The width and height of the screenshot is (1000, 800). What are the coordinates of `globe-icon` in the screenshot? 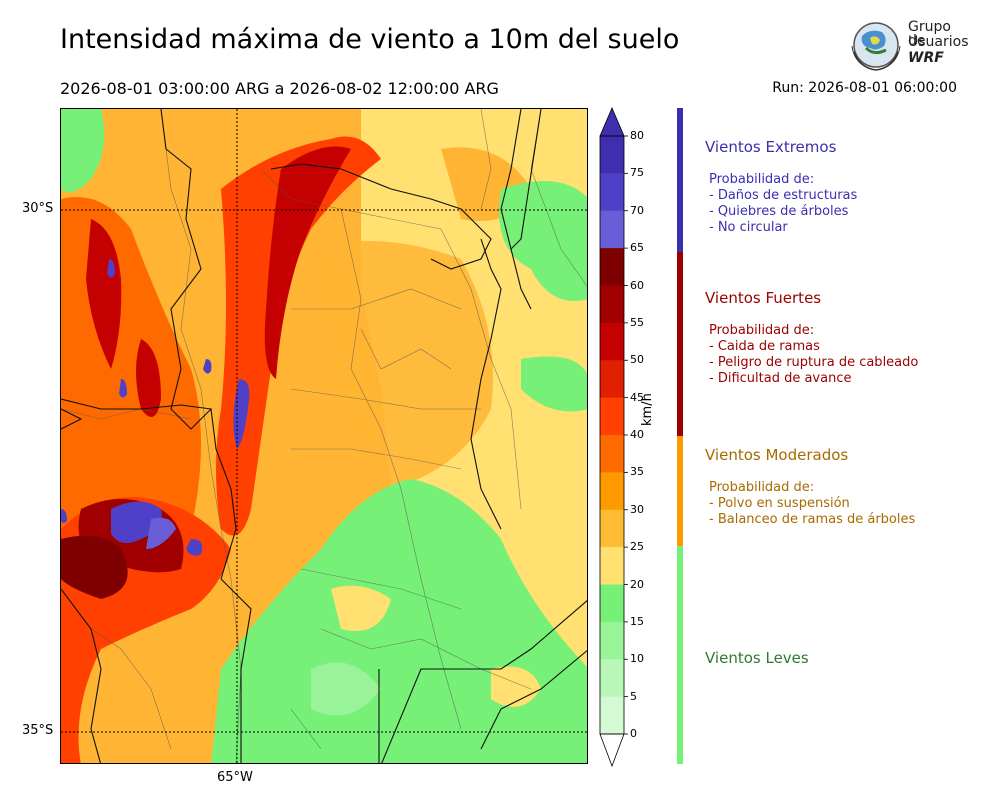 It's located at (876, 46).